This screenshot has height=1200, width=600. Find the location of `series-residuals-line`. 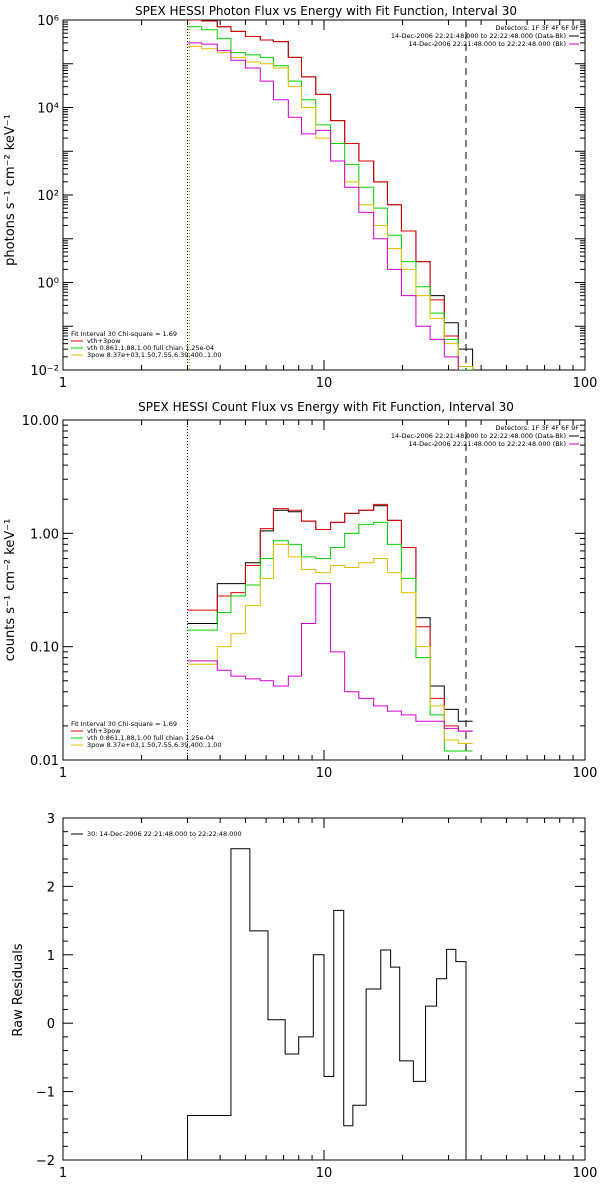

series-residuals-line is located at coordinates (327, 1004).